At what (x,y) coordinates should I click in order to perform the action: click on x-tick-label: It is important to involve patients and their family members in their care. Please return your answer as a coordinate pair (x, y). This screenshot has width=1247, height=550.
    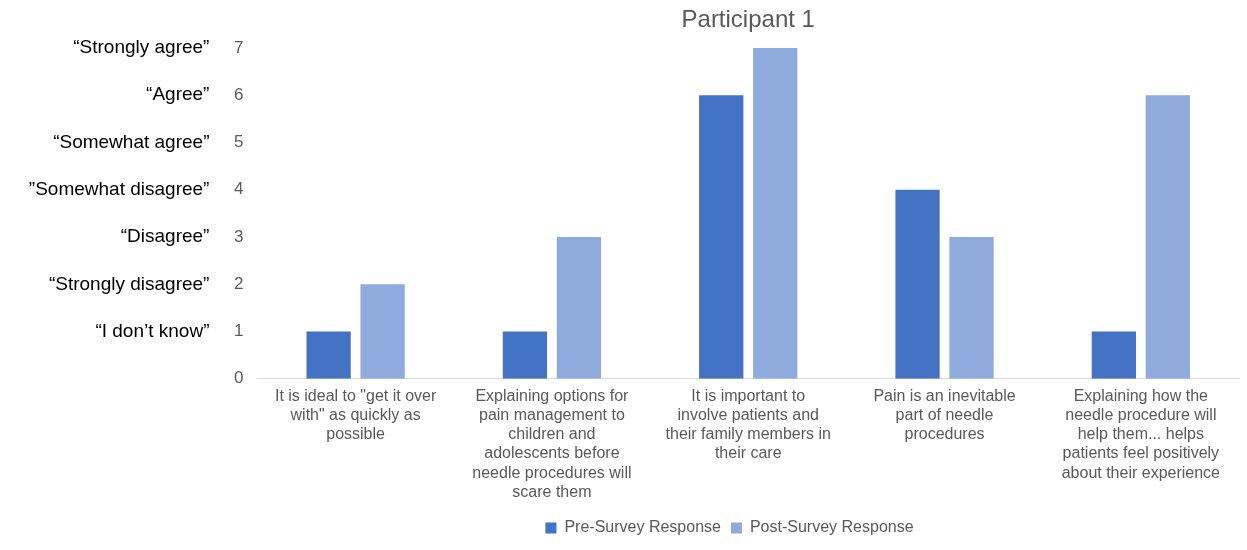
    Looking at the image, I should click on (748, 424).